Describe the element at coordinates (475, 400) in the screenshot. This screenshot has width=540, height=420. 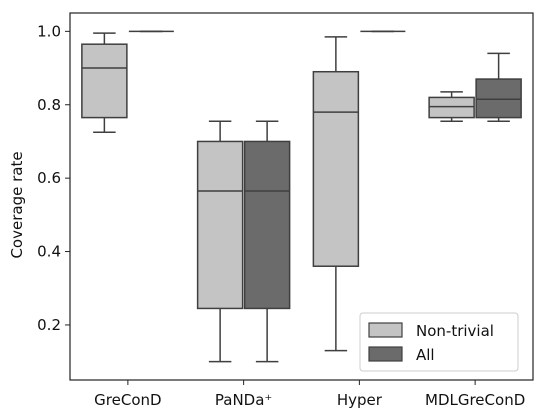
I see `x-tick-label: MDLGreConD` at that location.